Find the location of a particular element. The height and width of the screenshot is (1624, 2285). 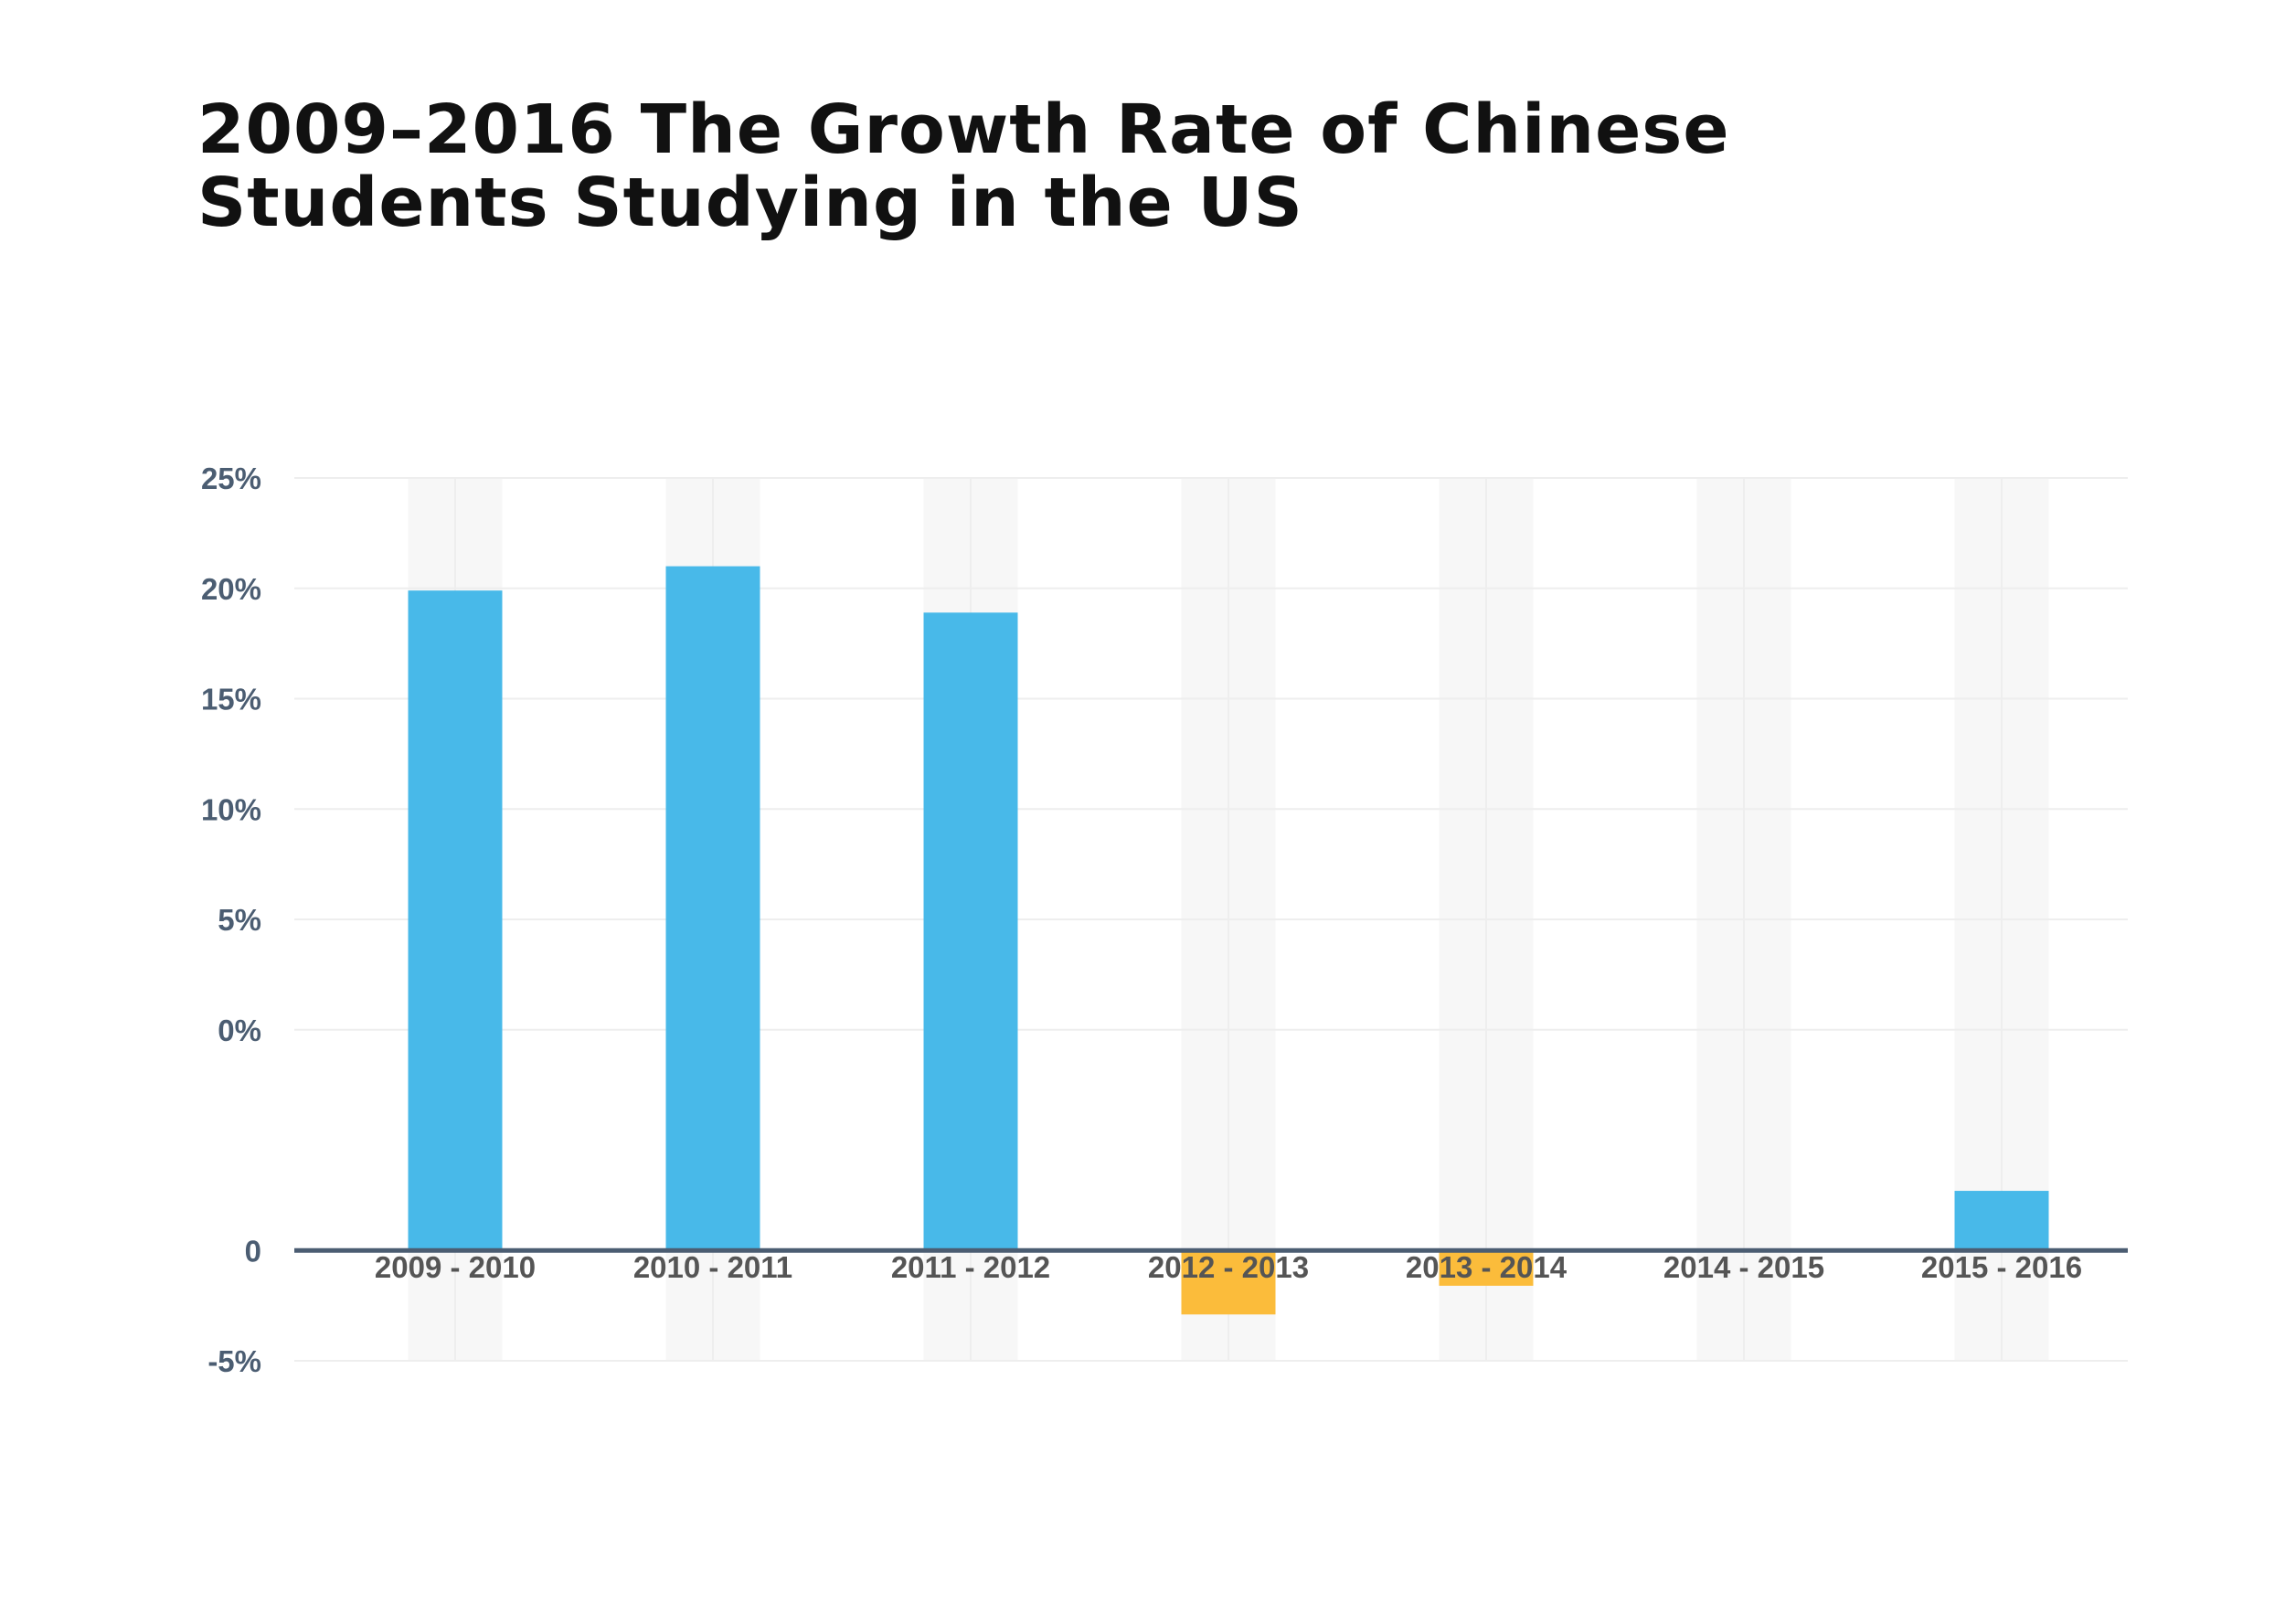

chart-title-line-2: Students Studying in the US is located at coordinates (750, 203).